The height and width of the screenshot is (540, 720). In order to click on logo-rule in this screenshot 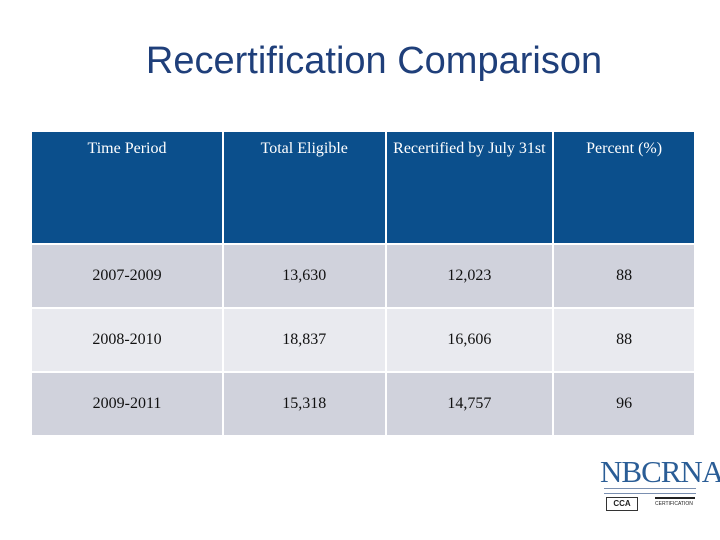, I will do `click(650, 491)`.